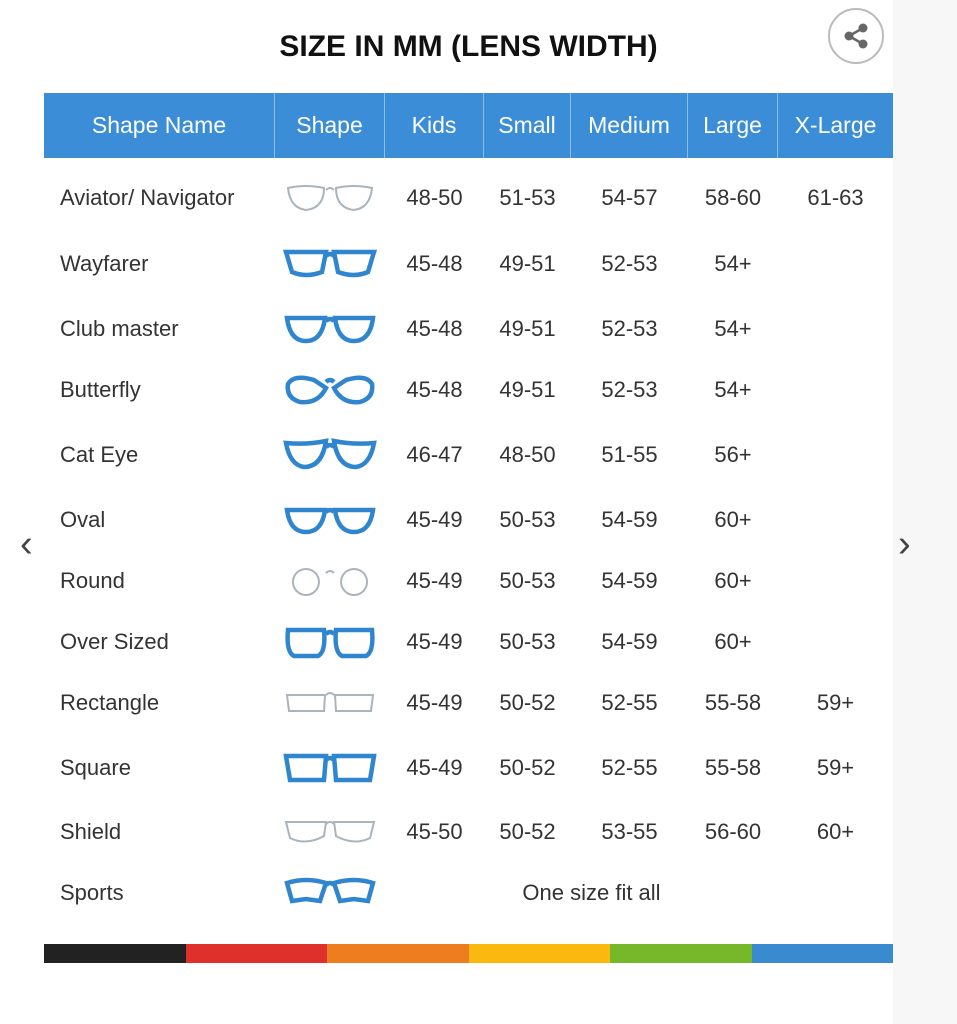 The width and height of the screenshot is (957, 1024). I want to click on prev-arrow-icon: ‹, so click(26, 544).